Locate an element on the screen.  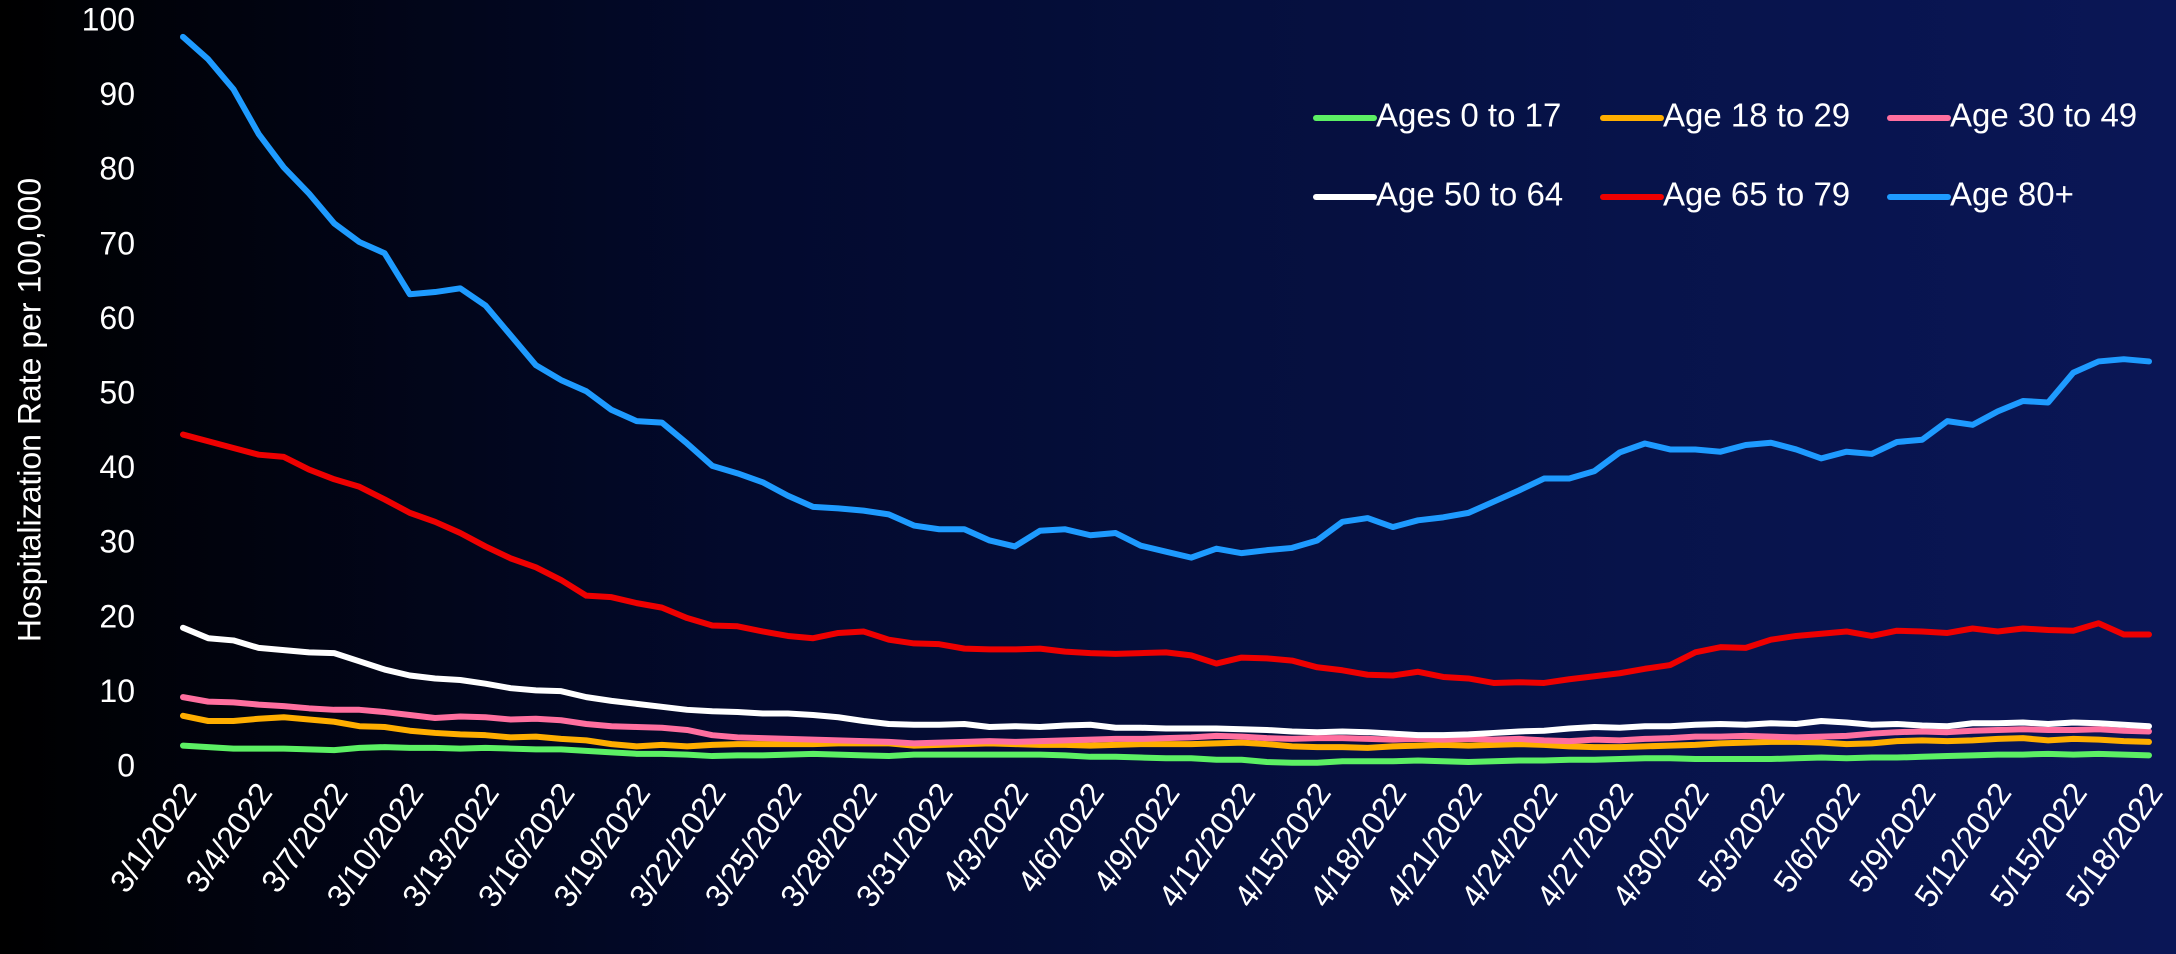
y-tick-label: 10 is located at coordinates (117, 691).